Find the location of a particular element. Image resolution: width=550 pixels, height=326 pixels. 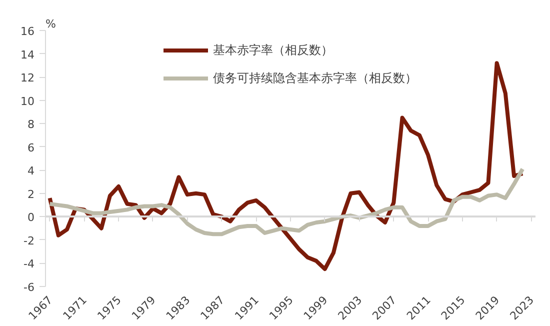

y-tick-label: 4 is located at coordinates (31, 171).